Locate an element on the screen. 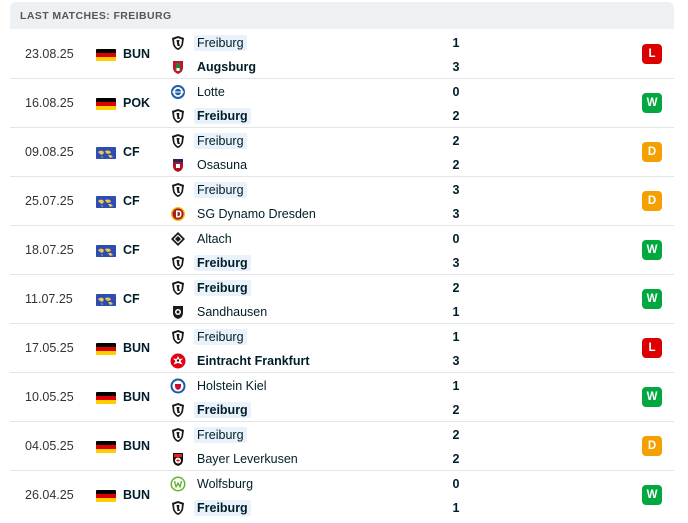  holstein-kiel-logo is located at coordinates (178, 386).